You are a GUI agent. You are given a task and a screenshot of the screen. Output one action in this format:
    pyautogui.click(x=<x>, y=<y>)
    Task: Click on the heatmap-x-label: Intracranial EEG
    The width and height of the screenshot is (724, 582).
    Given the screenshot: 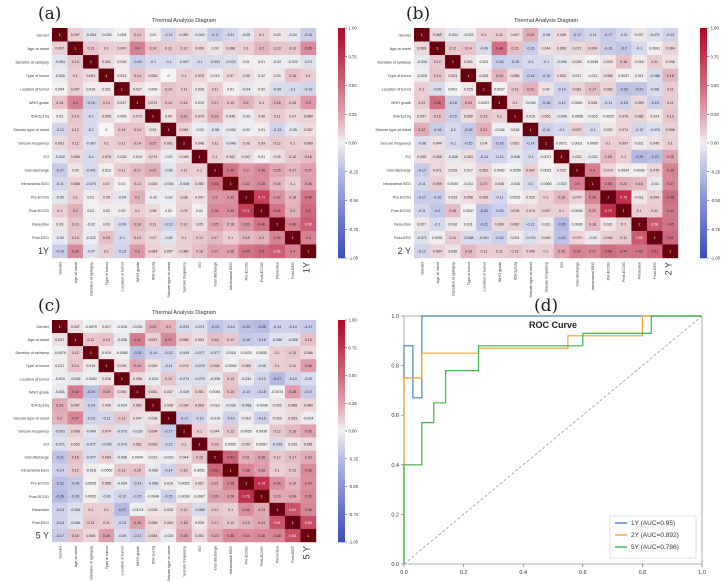 What is the action you would take?
    pyautogui.click(x=231, y=560)
    